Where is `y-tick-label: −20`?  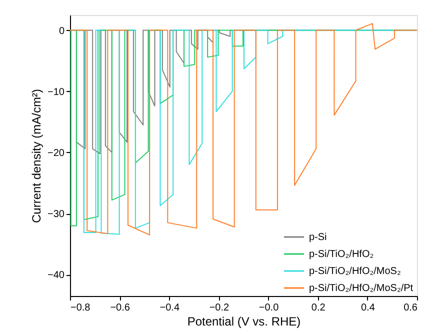 y-tick-label: −20 is located at coordinates (56, 153).